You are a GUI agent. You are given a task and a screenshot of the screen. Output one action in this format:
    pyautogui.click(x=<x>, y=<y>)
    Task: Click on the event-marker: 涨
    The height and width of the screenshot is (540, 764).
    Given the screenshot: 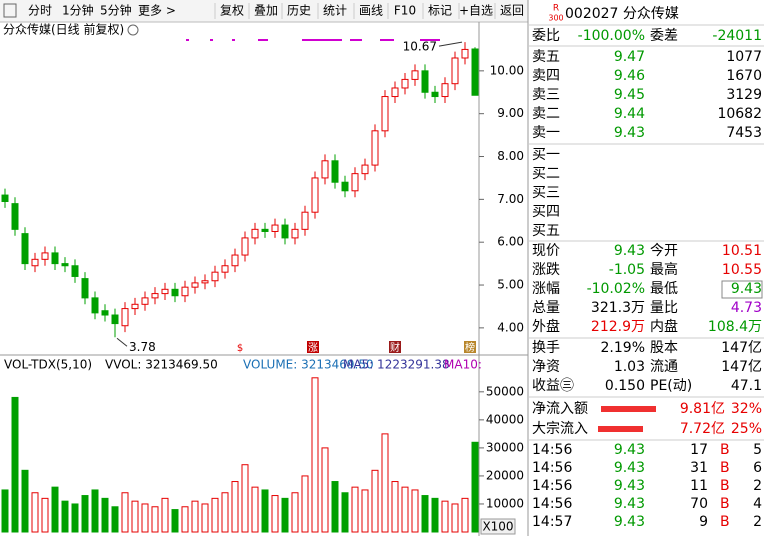 What is the action you would take?
    pyautogui.click(x=313, y=348)
    